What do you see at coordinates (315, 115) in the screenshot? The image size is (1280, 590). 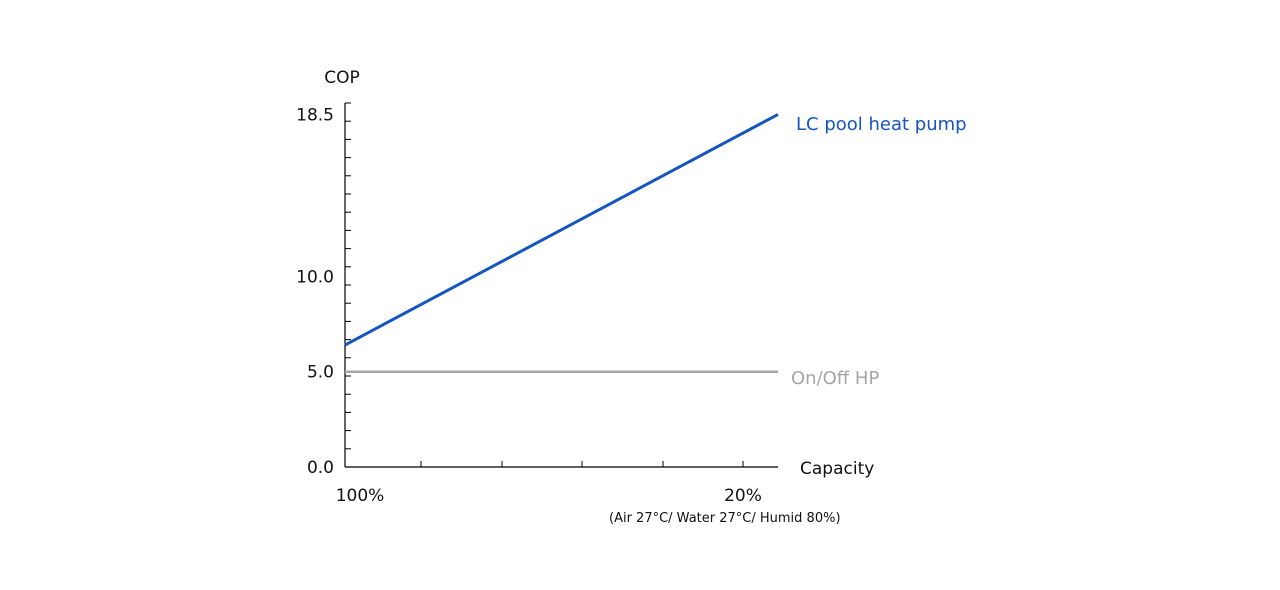 I see `y-tick-label-18-5: 18.5` at bounding box center [315, 115].